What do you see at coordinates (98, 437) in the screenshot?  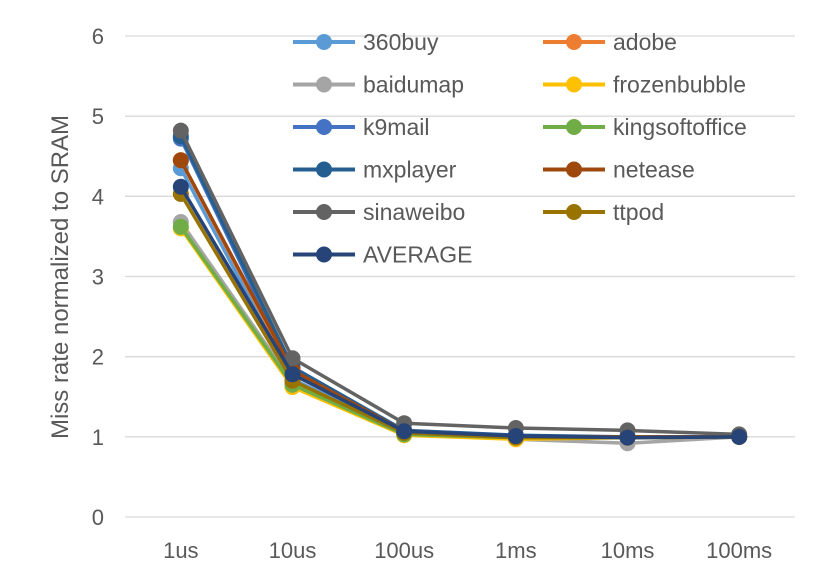 I see `y-tick-label: 1` at bounding box center [98, 437].